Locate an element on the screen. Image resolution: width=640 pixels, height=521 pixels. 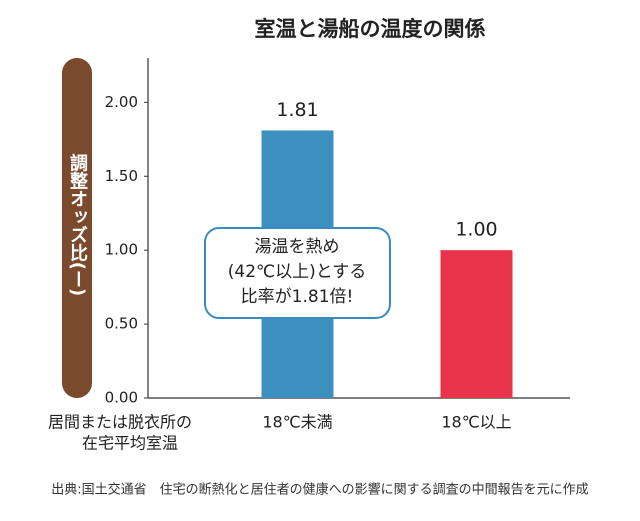
y-label-pill is located at coordinates (77, 228).